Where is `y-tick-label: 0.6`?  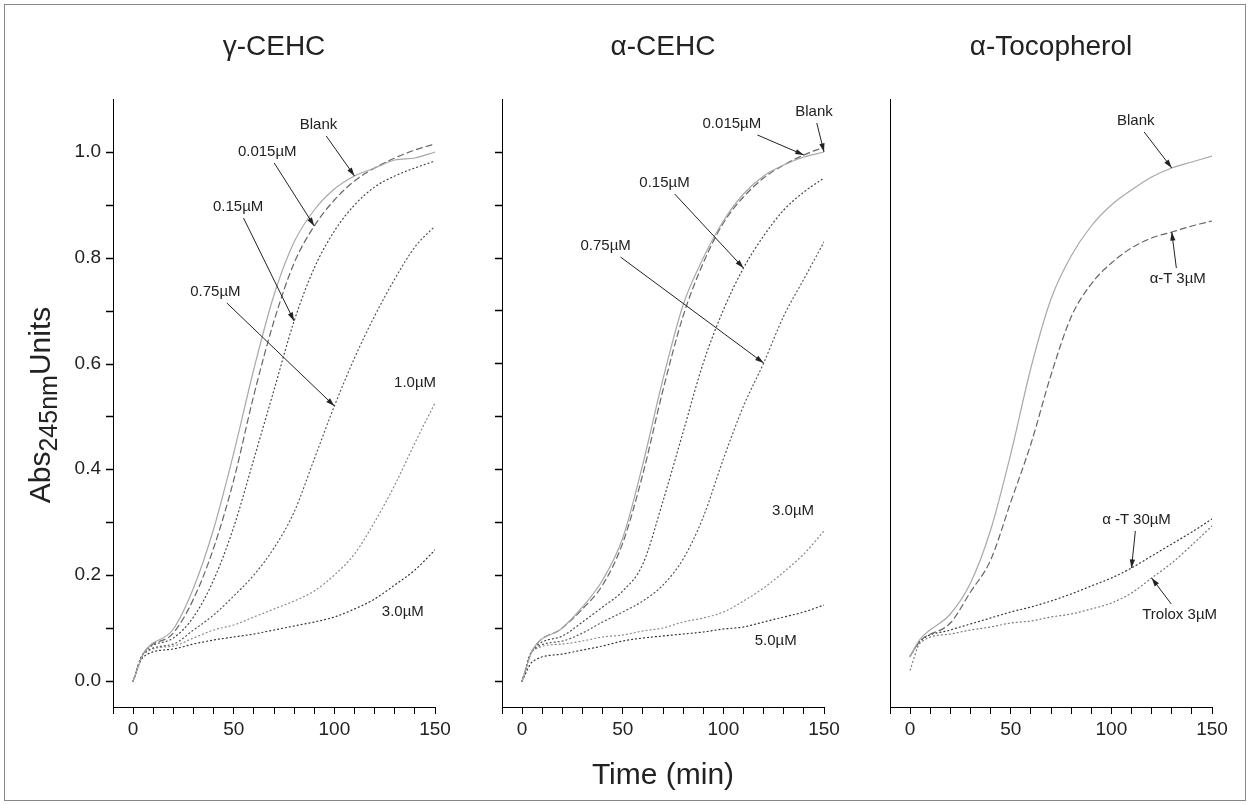 y-tick-label: 0.6 is located at coordinates (87, 363).